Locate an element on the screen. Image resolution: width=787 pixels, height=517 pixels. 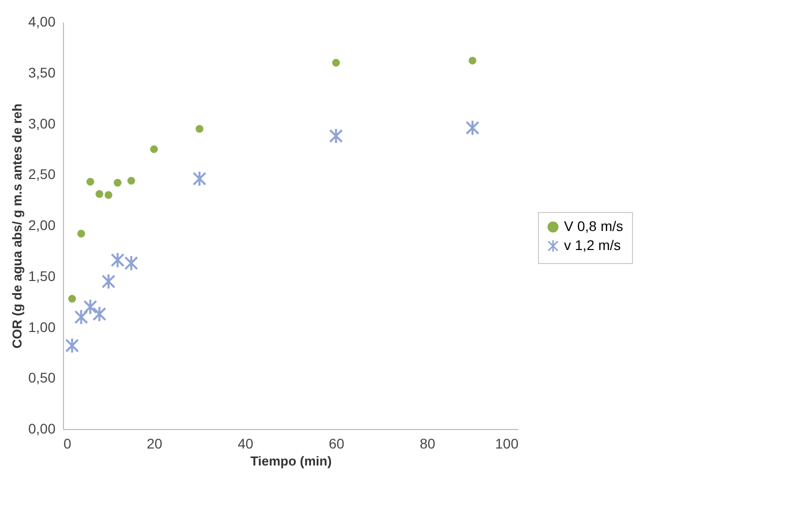
y-tick-label: 4,00 is located at coordinates (42, 22).